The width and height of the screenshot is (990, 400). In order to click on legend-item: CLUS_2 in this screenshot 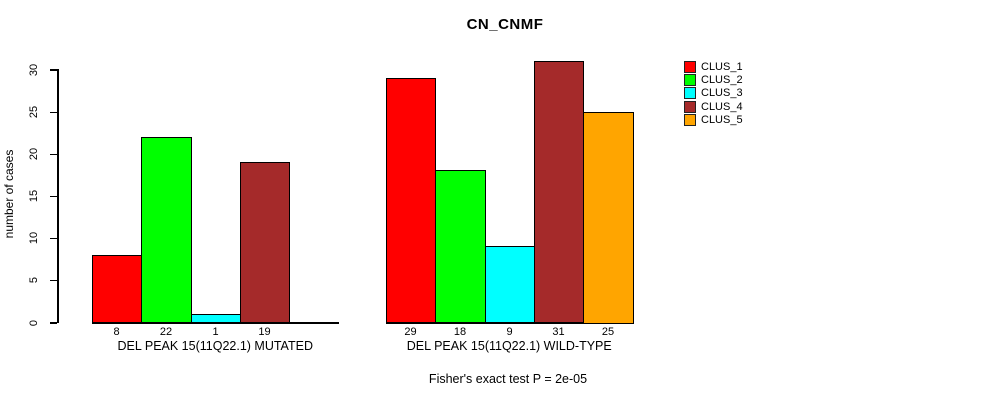, I will do `click(713, 80)`.